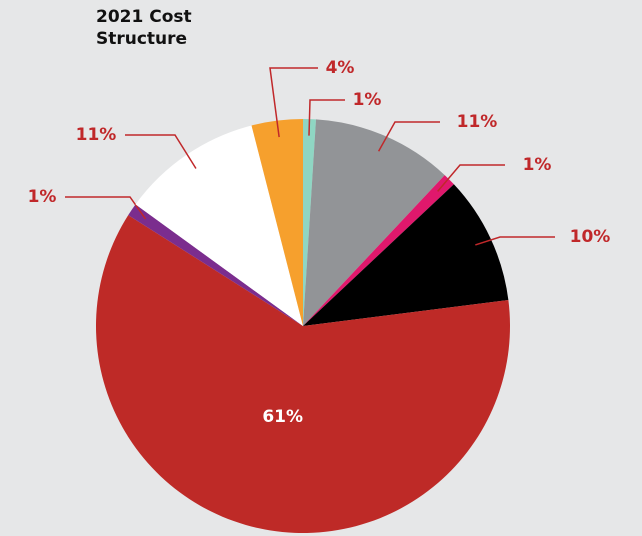 Image resolution: width=642 pixels, height=536 pixels. What do you see at coordinates (282, 417) in the screenshot?
I see `data-label: 61%` at bounding box center [282, 417].